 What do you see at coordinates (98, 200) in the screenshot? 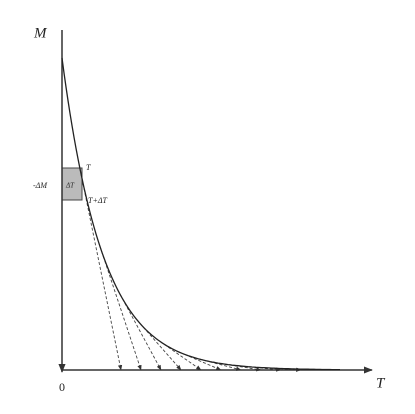
I see `t-plus-label: T+ΔT` at bounding box center [98, 200].